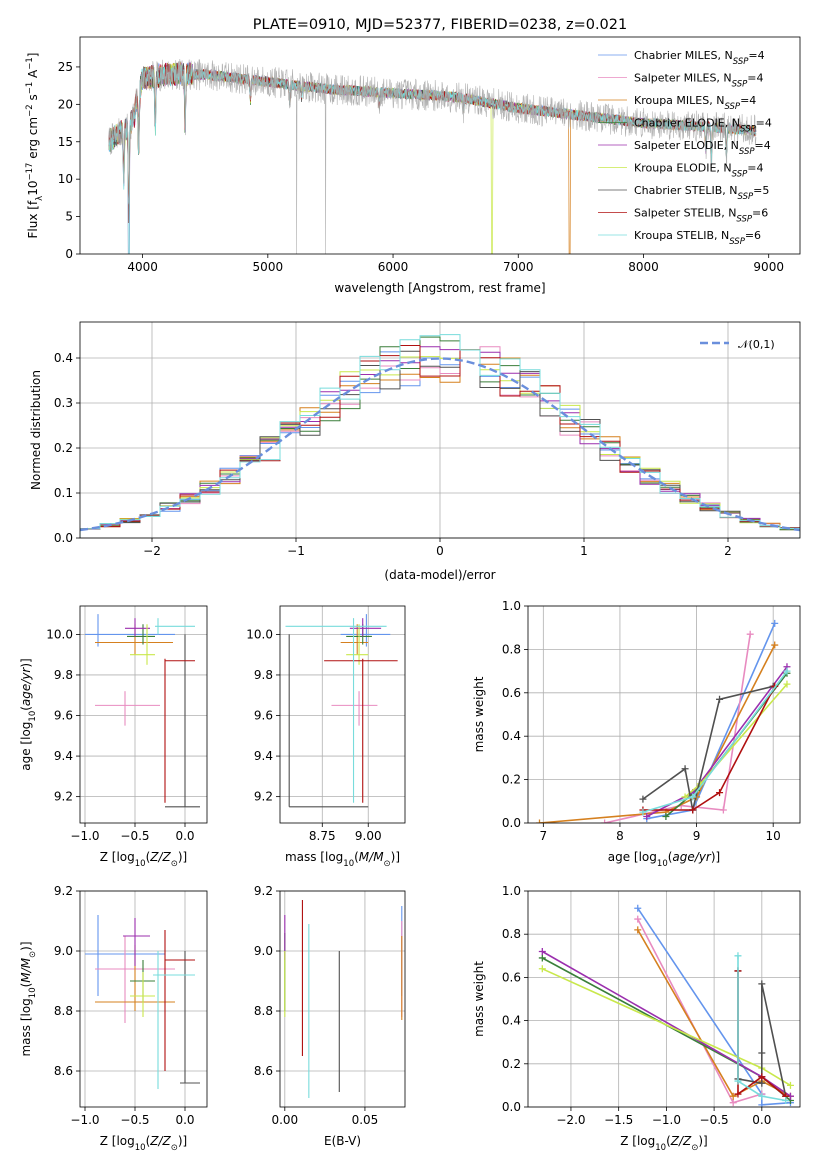  I want to click on y-axis-label: mass [log10(M/M⊙)], so click(28, 998).